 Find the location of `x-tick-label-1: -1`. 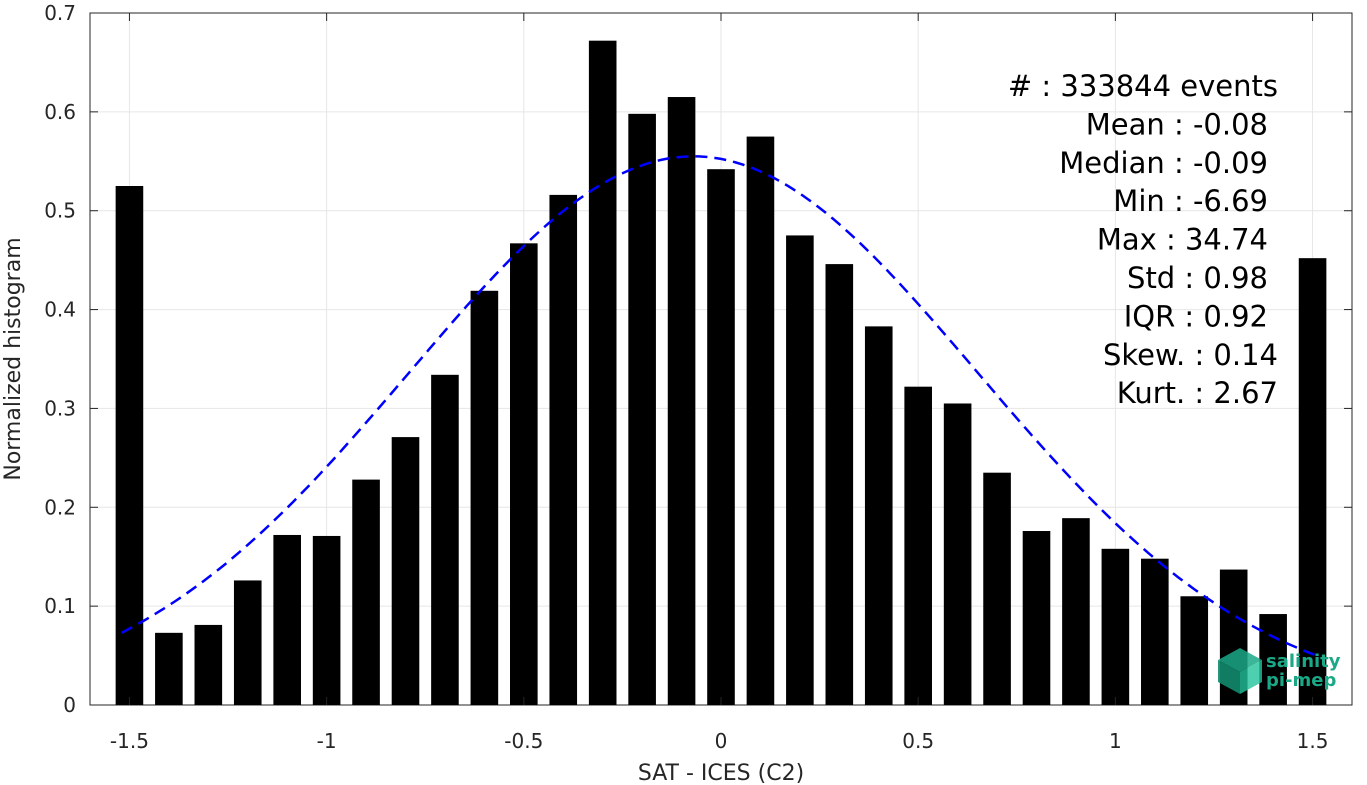

x-tick-label-1: -1 is located at coordinates (327, 741).